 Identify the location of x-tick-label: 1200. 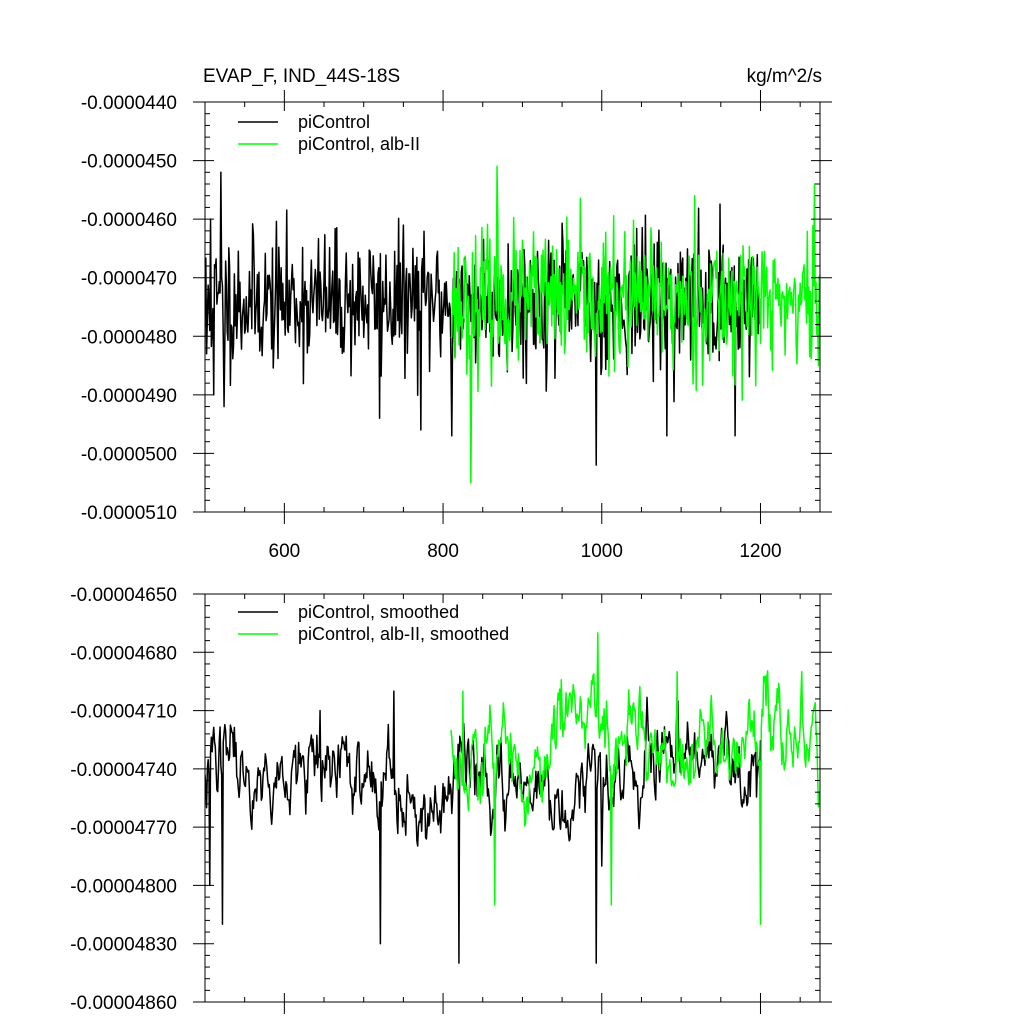
(760, 551).